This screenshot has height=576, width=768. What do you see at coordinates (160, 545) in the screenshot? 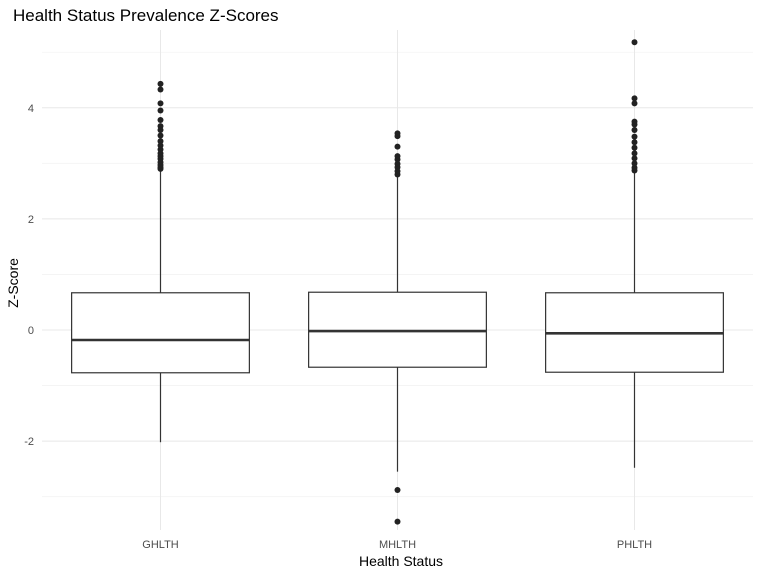
I see `x-tick-label: GHLTH` at bounding box center [160, 545].